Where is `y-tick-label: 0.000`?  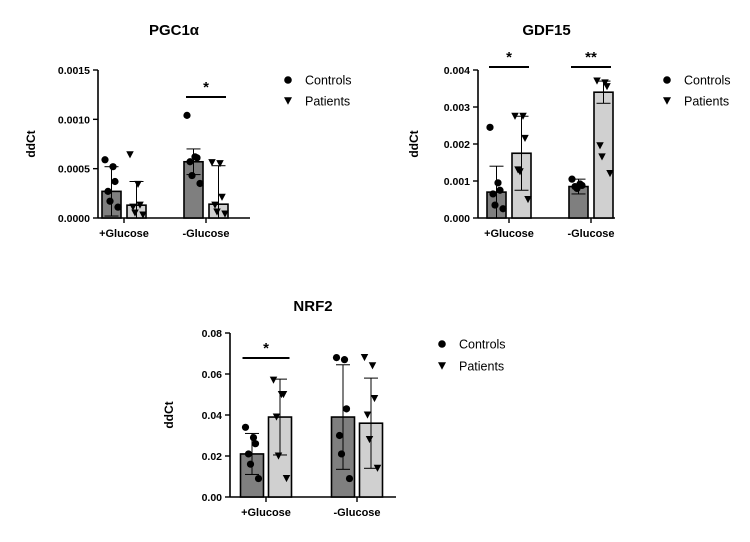 y-tick-label: 0.000 is located at coordinates (457, 219).